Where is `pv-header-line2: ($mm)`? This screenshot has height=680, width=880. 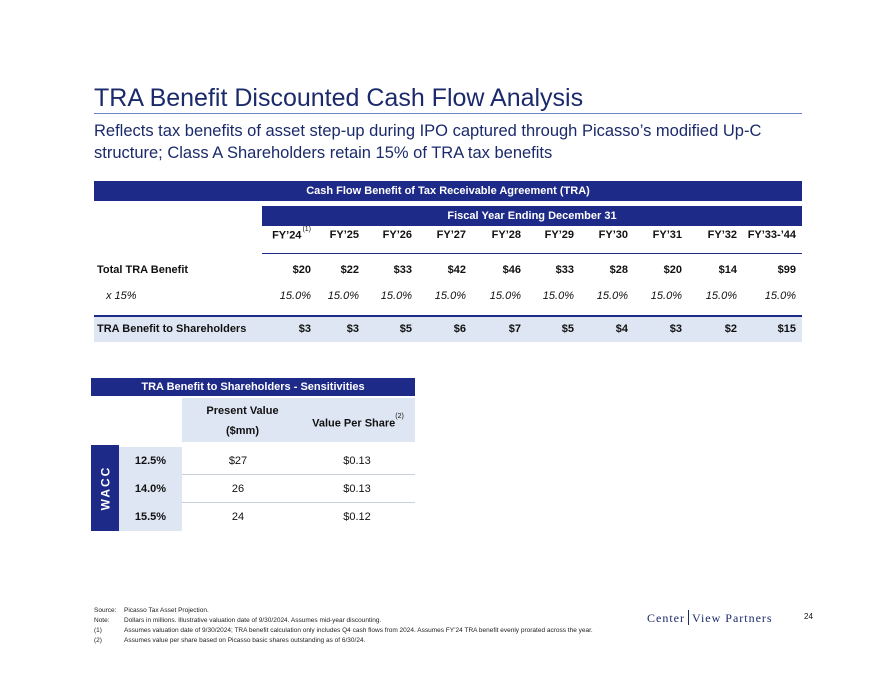 pv-header-line2: ($mm) is located at coordinates (242, 431).